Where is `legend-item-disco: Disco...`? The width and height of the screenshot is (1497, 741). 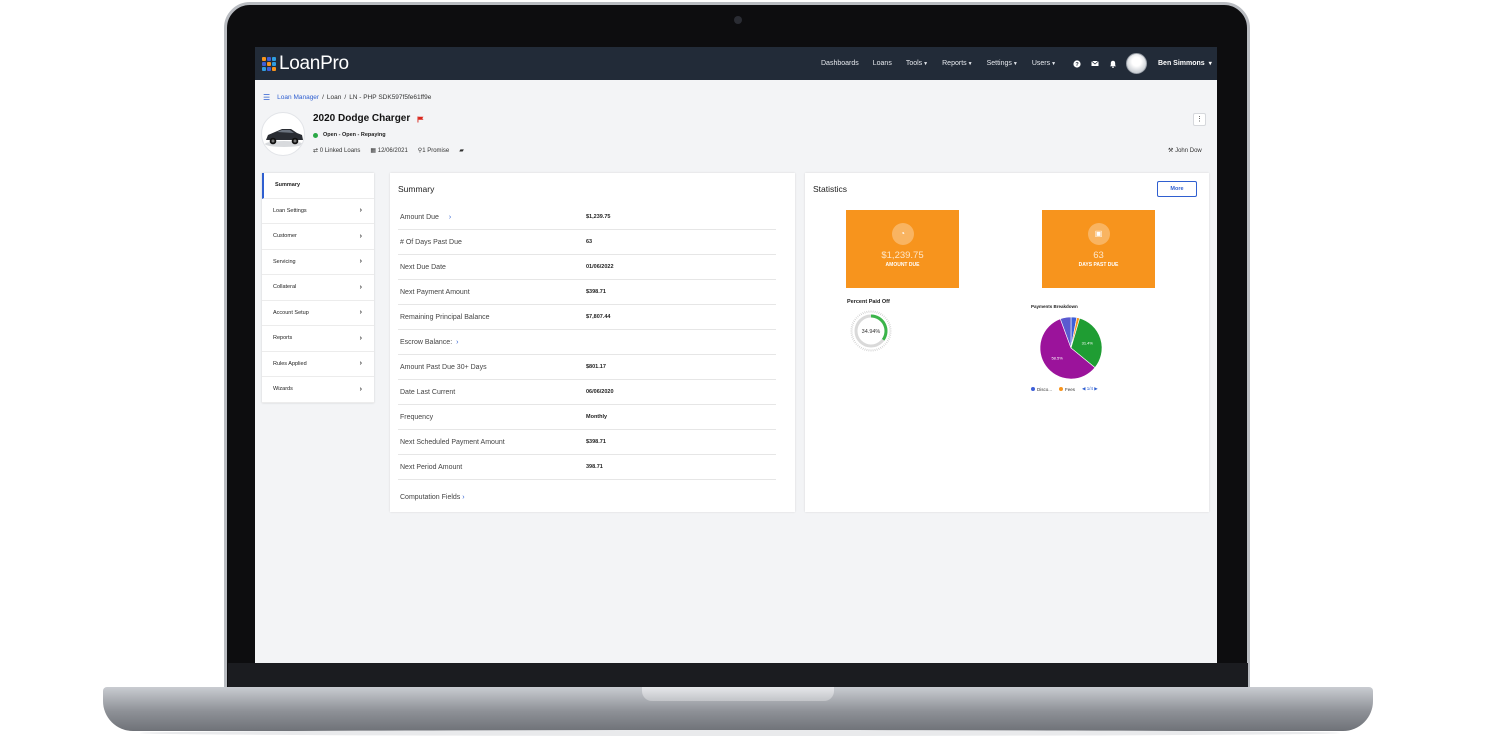 legend-item-disco: Disco... is located at coordinates (1041, 389).